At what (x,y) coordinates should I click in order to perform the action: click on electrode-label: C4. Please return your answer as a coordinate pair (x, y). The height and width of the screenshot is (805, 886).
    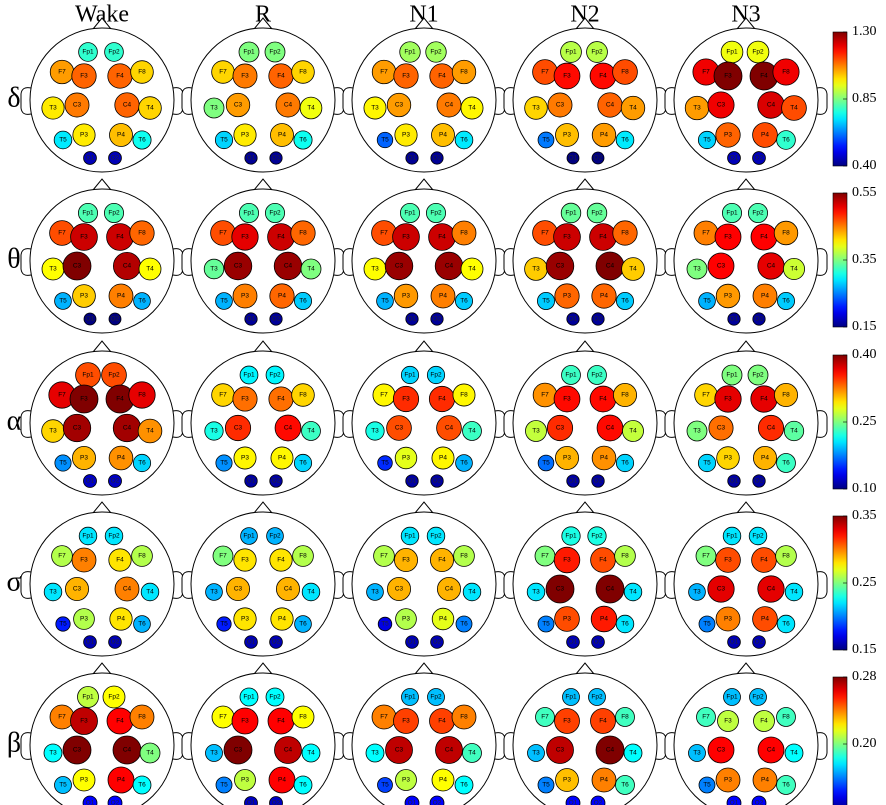
    Looking at the image, I should click on (127, 589).